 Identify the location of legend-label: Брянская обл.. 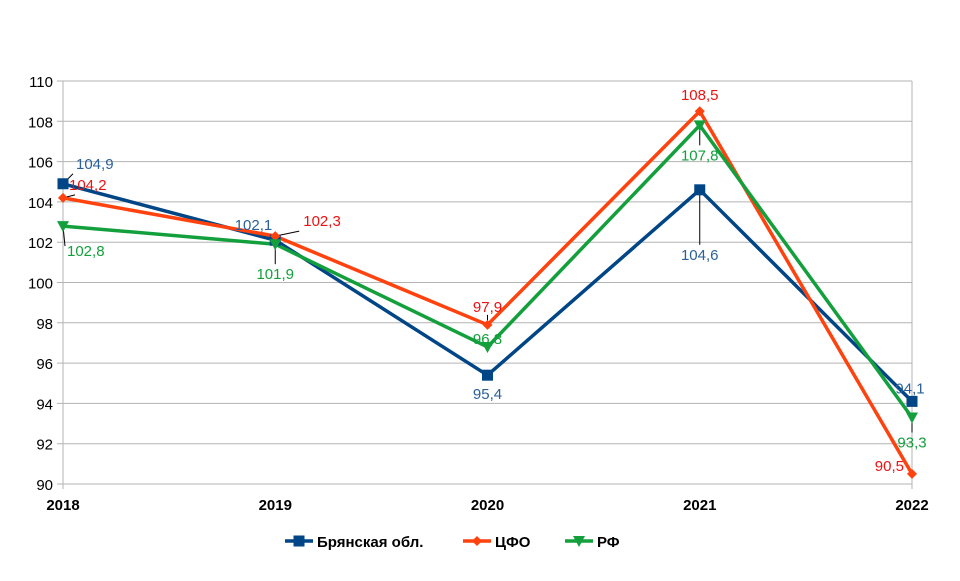
(370, 542).